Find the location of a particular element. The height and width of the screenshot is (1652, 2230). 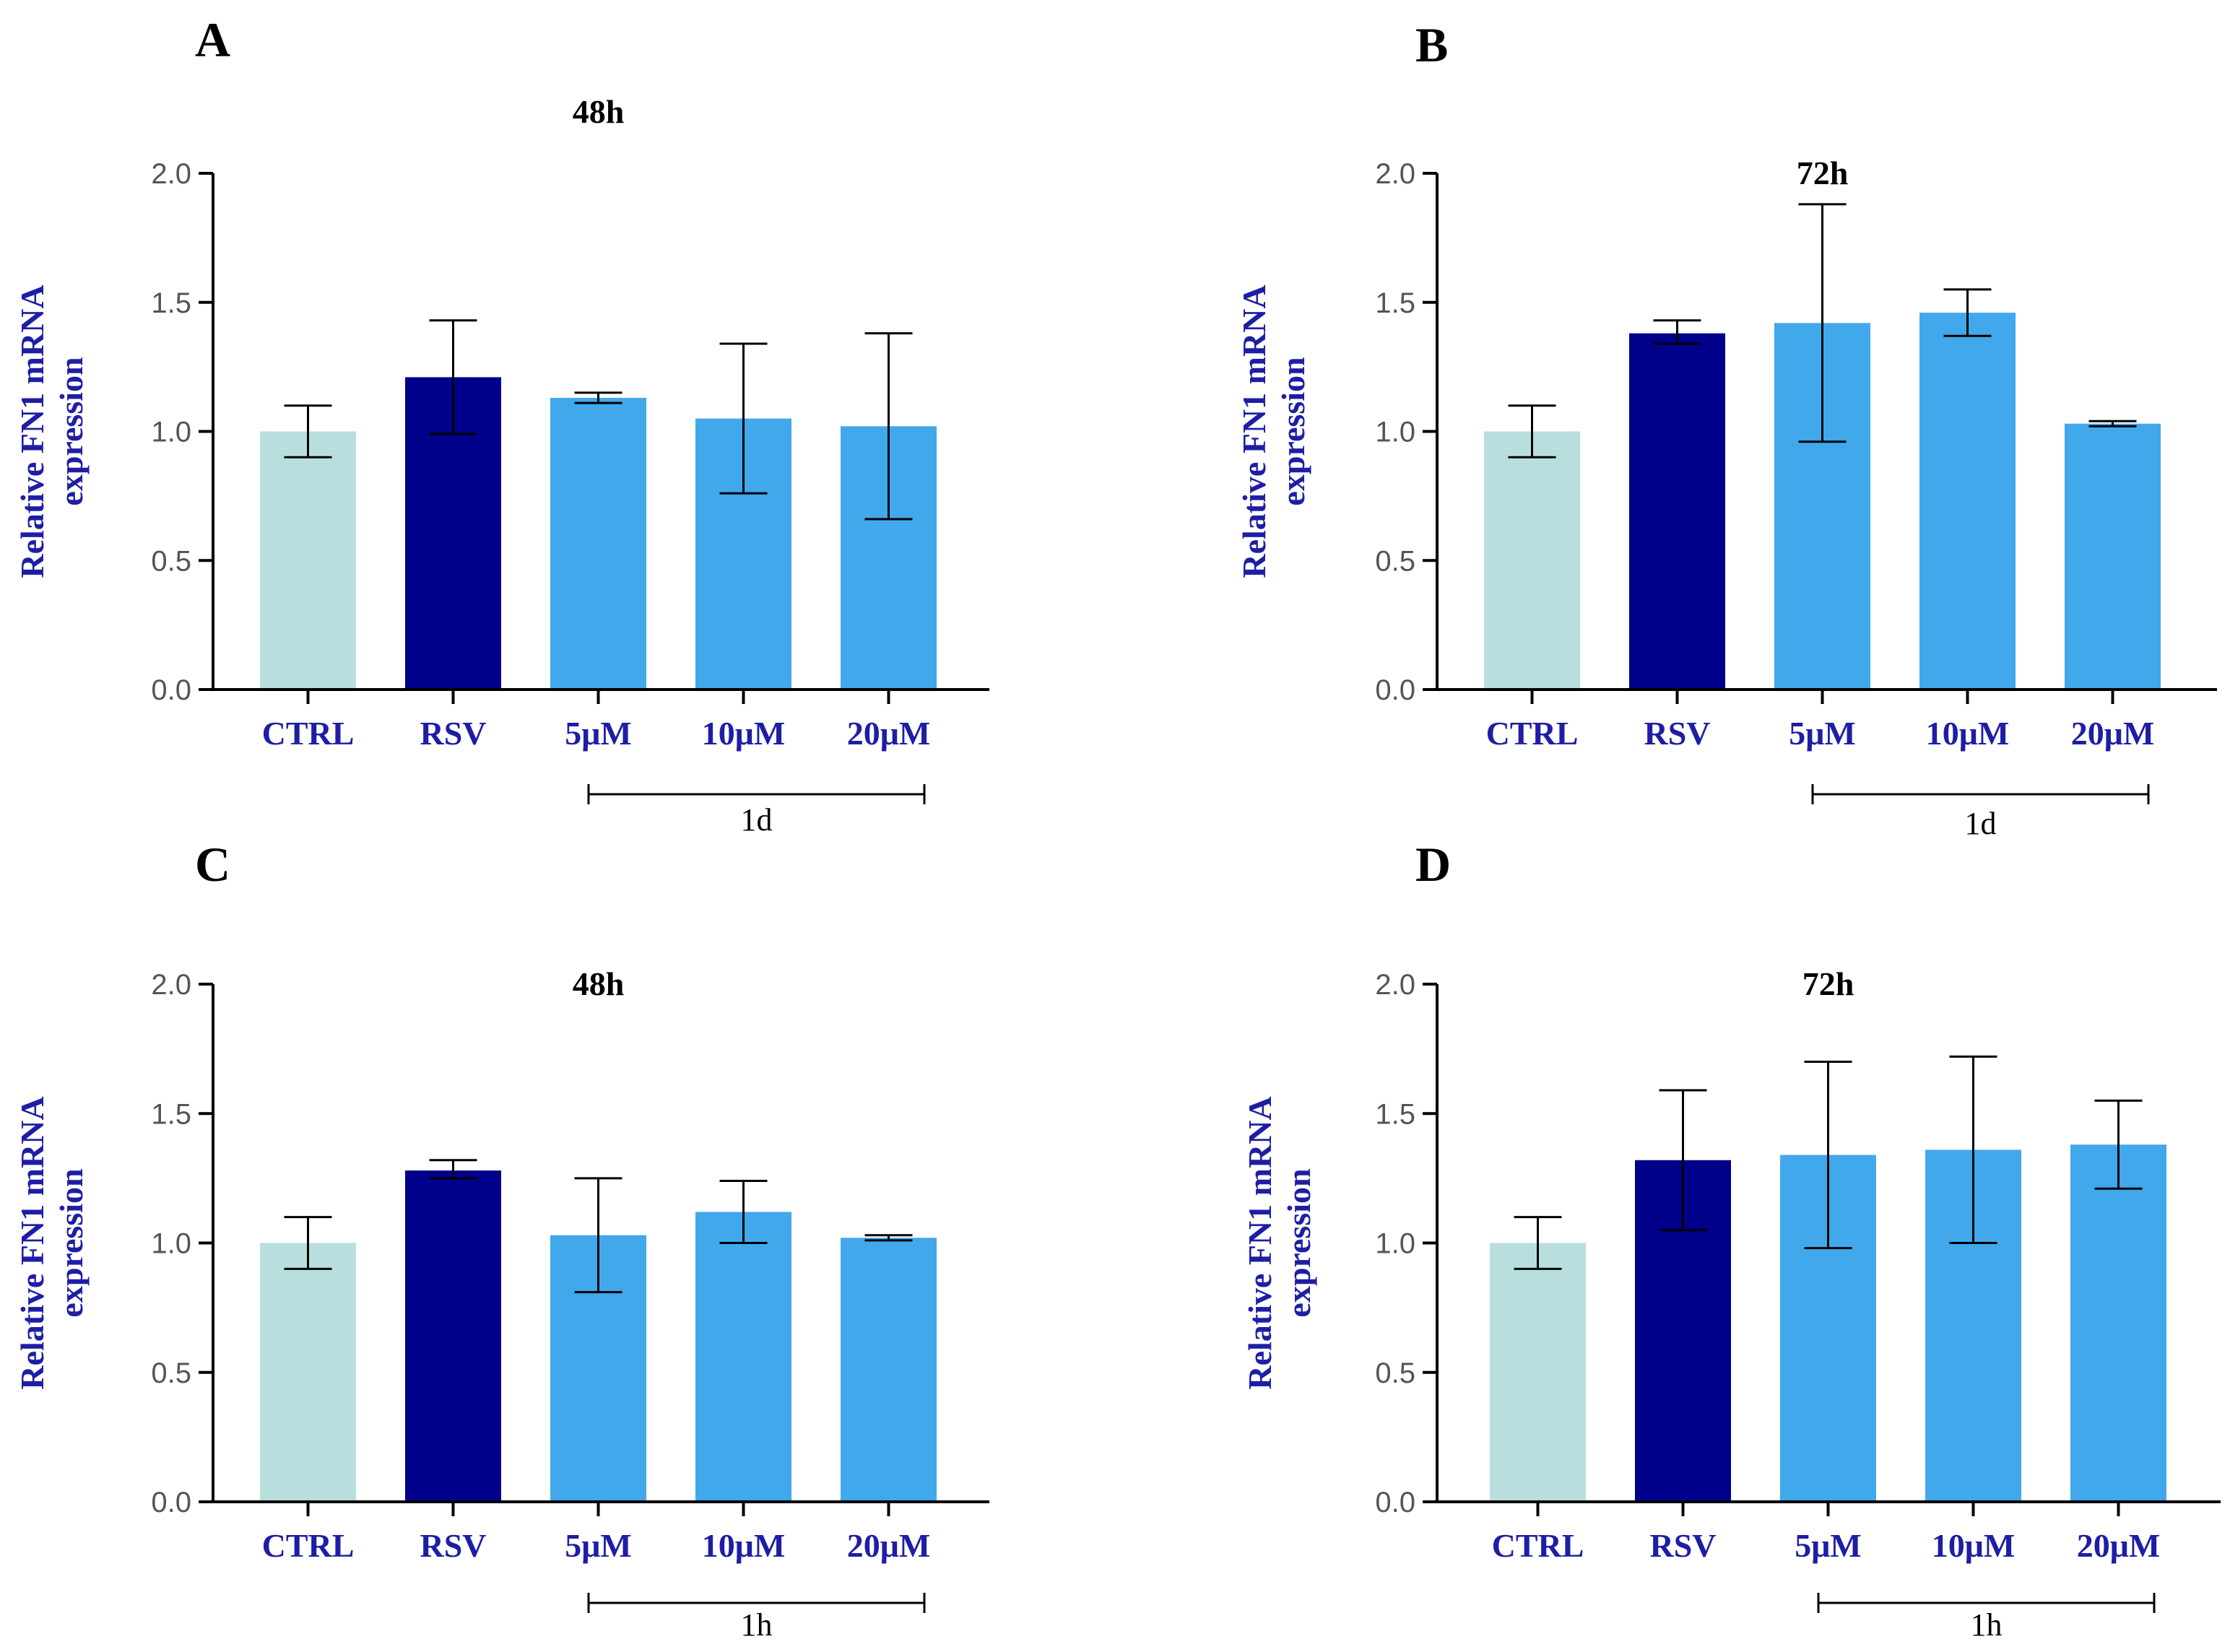

panel-letter: D is located at coordinates (1433, 864).